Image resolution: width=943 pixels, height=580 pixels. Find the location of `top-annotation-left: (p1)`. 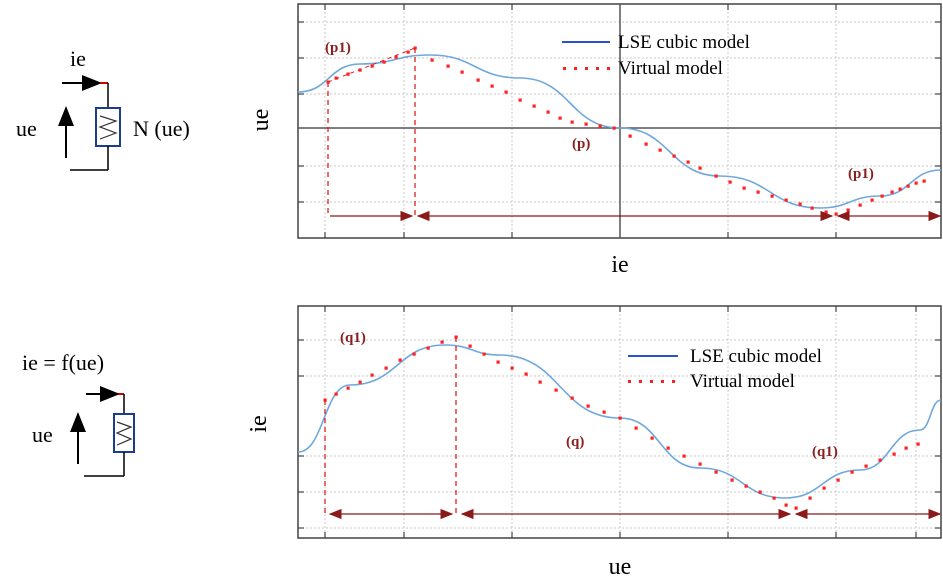

top-annotation-left: (p1) is located at coordinates (338, 48).